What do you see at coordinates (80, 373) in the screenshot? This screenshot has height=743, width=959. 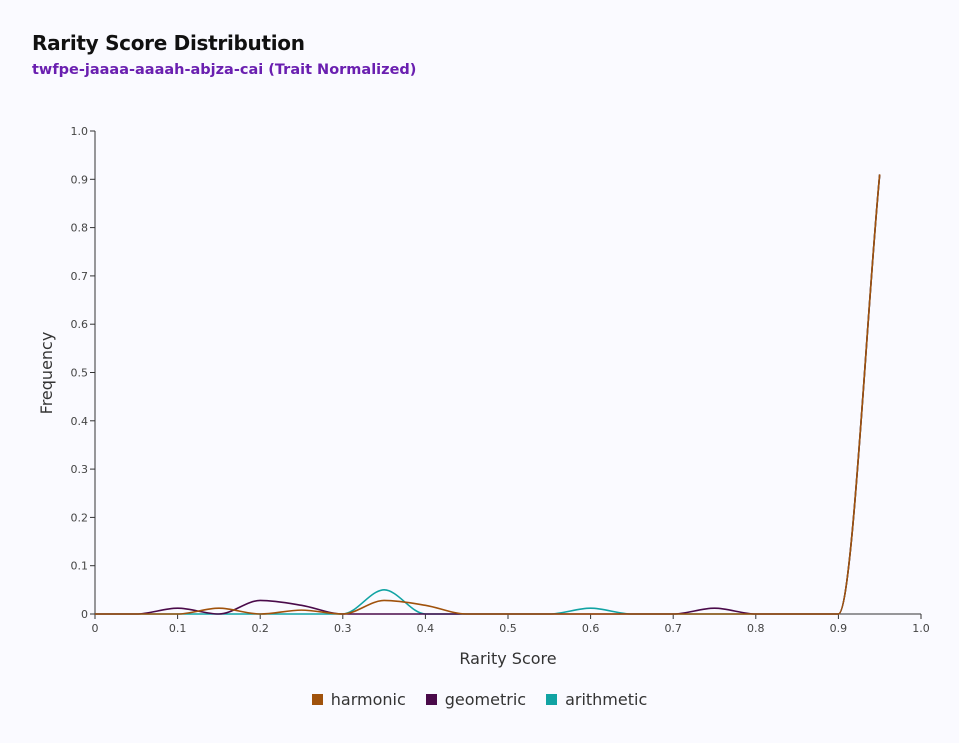 I see `y-tick-label: 0.5` at bounding box center [80, 373].